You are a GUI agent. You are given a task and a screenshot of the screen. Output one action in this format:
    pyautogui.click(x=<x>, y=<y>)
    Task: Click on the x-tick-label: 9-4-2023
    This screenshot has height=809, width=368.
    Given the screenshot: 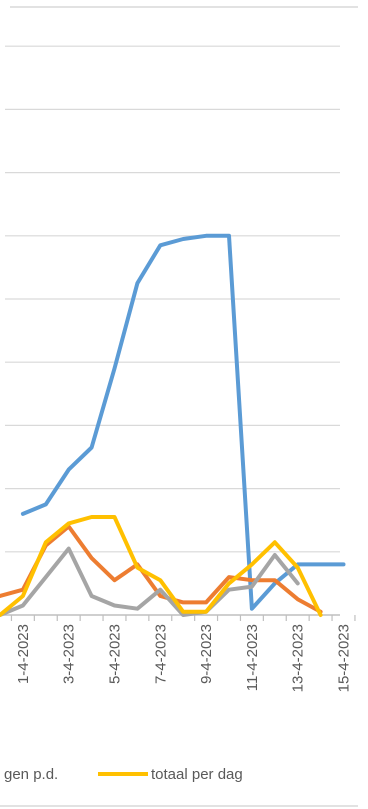 What is the action you would take?
    pyautogui.click(x=206, y=654)
    